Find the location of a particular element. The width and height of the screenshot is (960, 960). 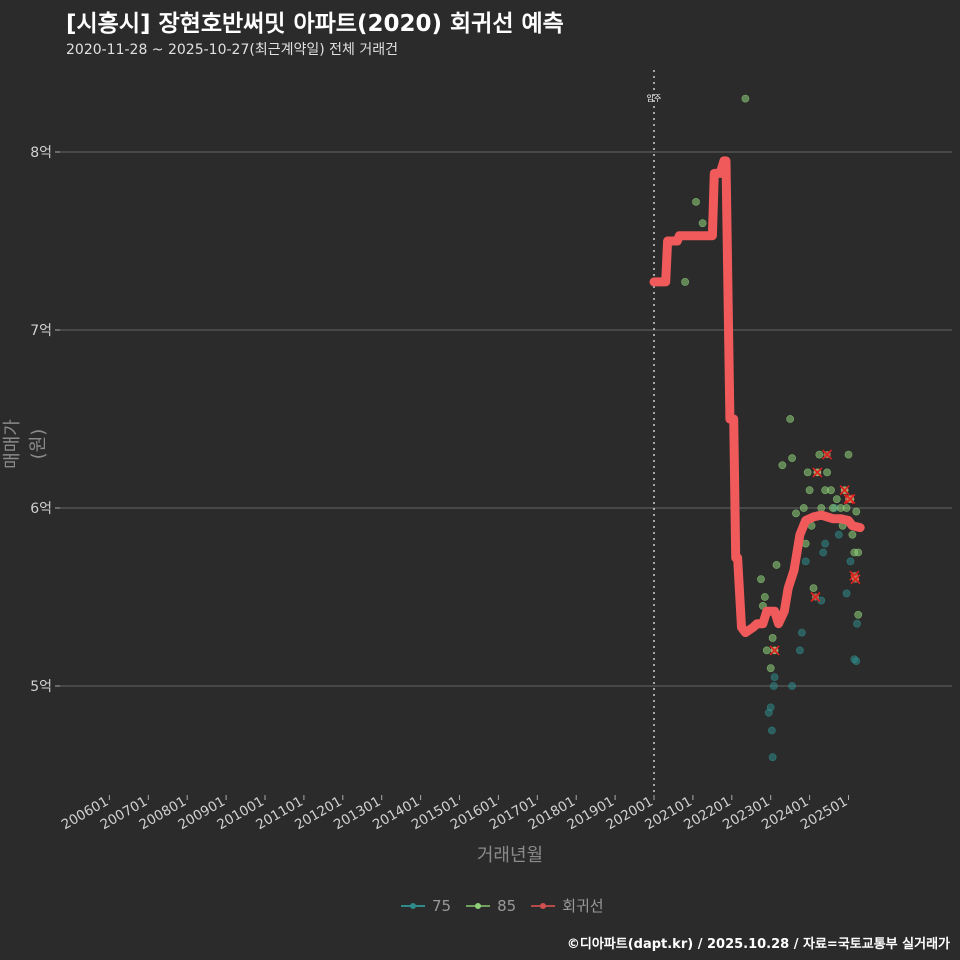

chart-title: [시흥시] 장현호반써밋 아파트(2020) 회귀선 예측 is located at coordinates (315, 24).